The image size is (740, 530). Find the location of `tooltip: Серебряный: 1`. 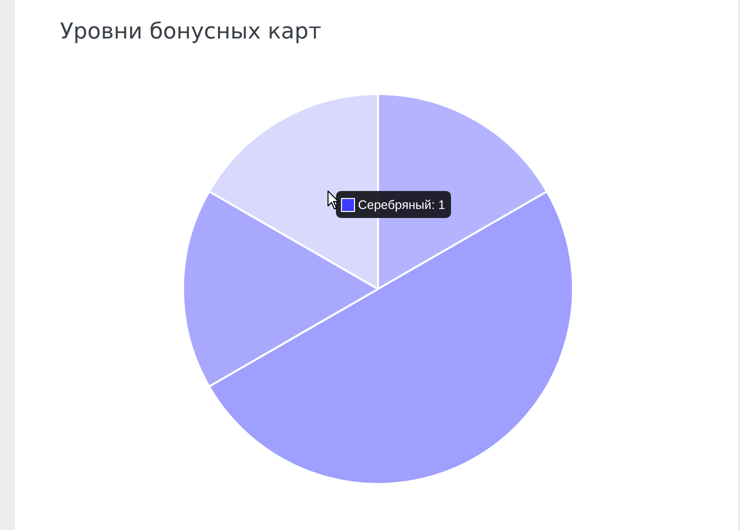

tooltip: Серебряный: 1 is located at coordinates (394, 204).